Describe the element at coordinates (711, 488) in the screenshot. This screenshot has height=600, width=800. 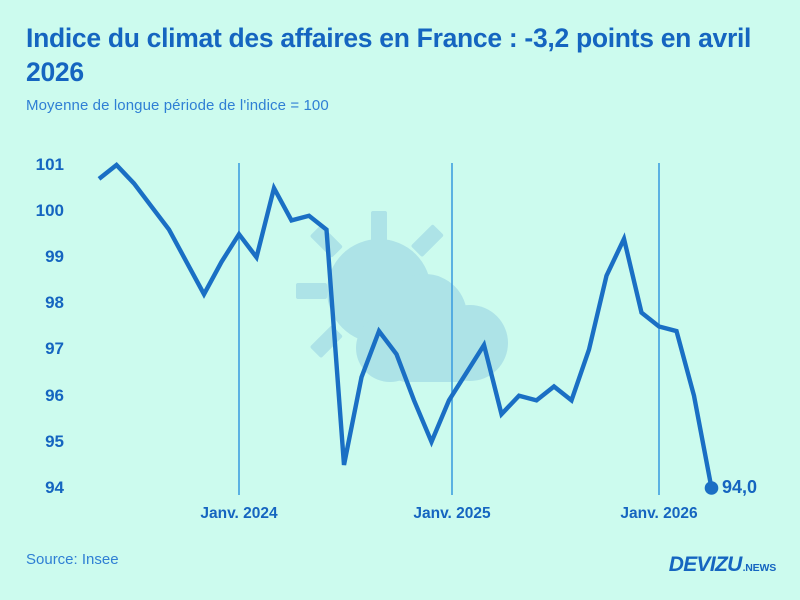
I see `endpoint-marker` at that location.